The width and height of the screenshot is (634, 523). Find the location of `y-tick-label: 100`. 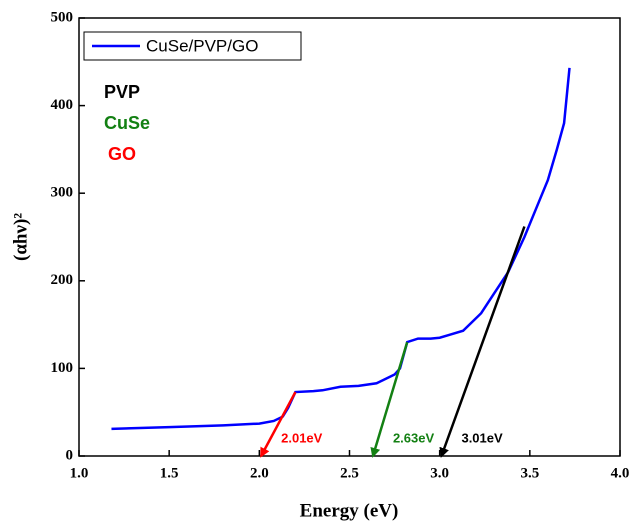

y-tick-label: 100 is located at coordinates (62, 368).